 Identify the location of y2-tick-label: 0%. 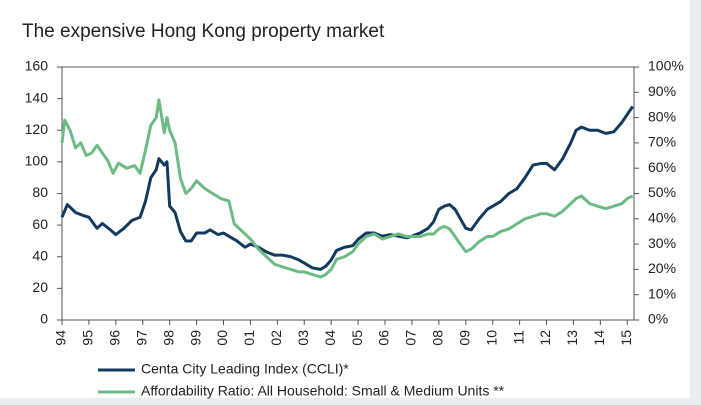
(658, 319).